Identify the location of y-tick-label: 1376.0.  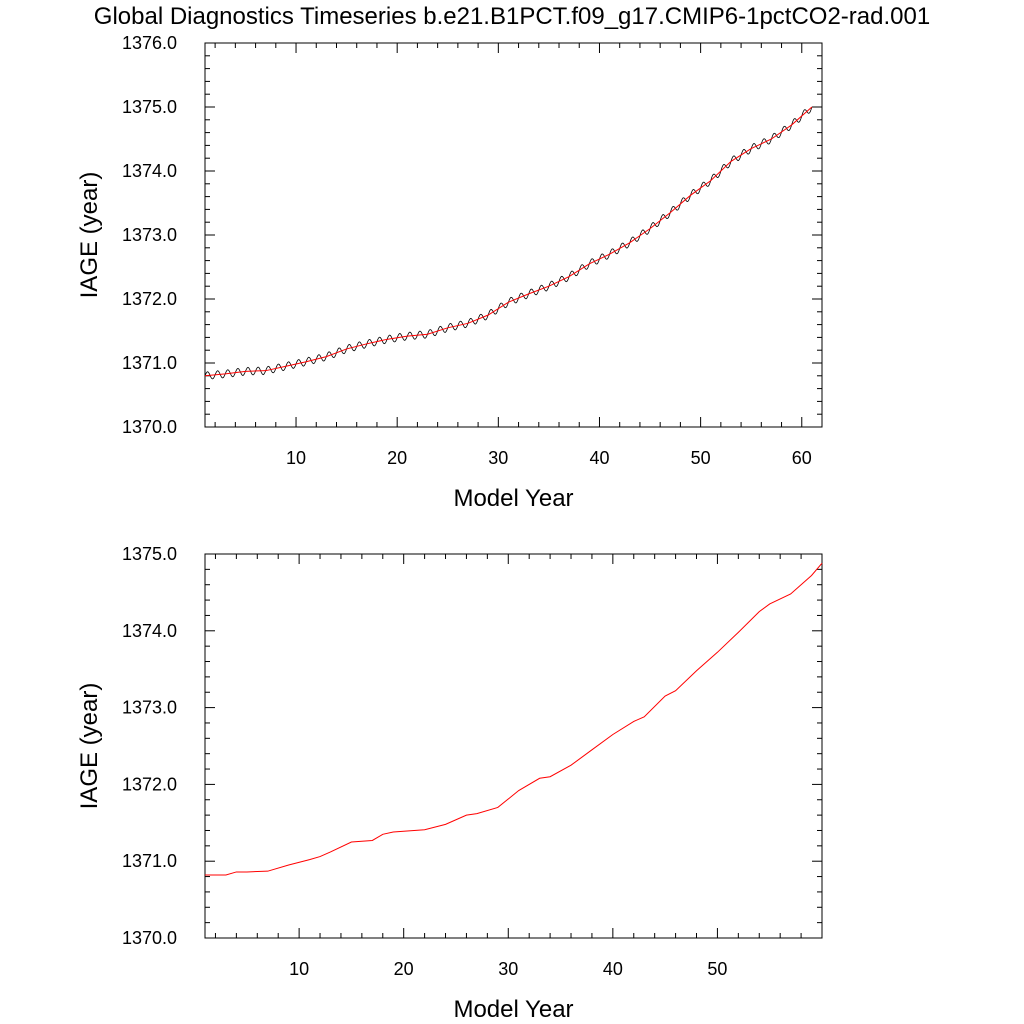
(149, 43).